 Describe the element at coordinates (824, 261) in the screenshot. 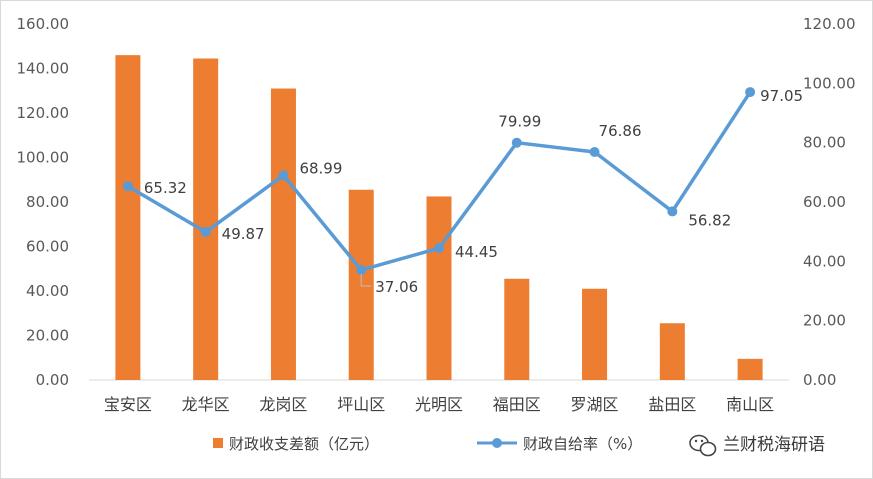

I see `right-tick-label: 40.00` at that location.